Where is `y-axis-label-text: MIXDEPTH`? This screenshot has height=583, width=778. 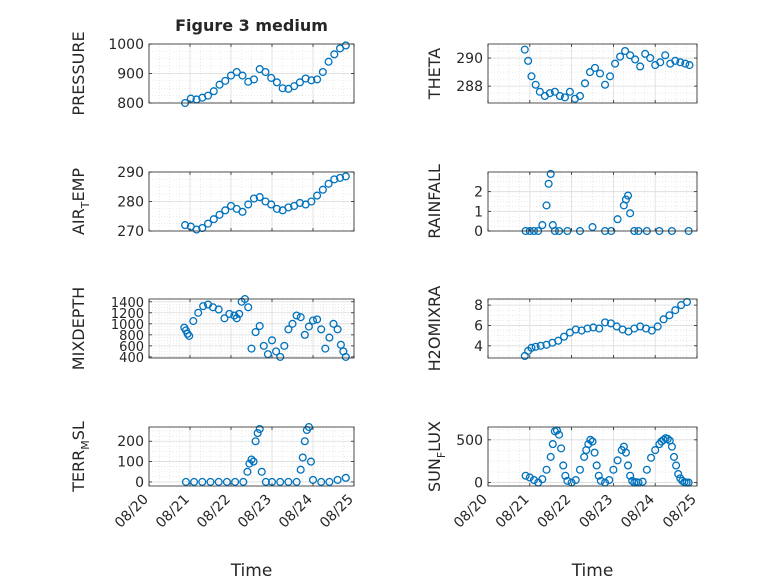 y-axis-label-text: MIXDEPTH is located at coordinates (78, 328).